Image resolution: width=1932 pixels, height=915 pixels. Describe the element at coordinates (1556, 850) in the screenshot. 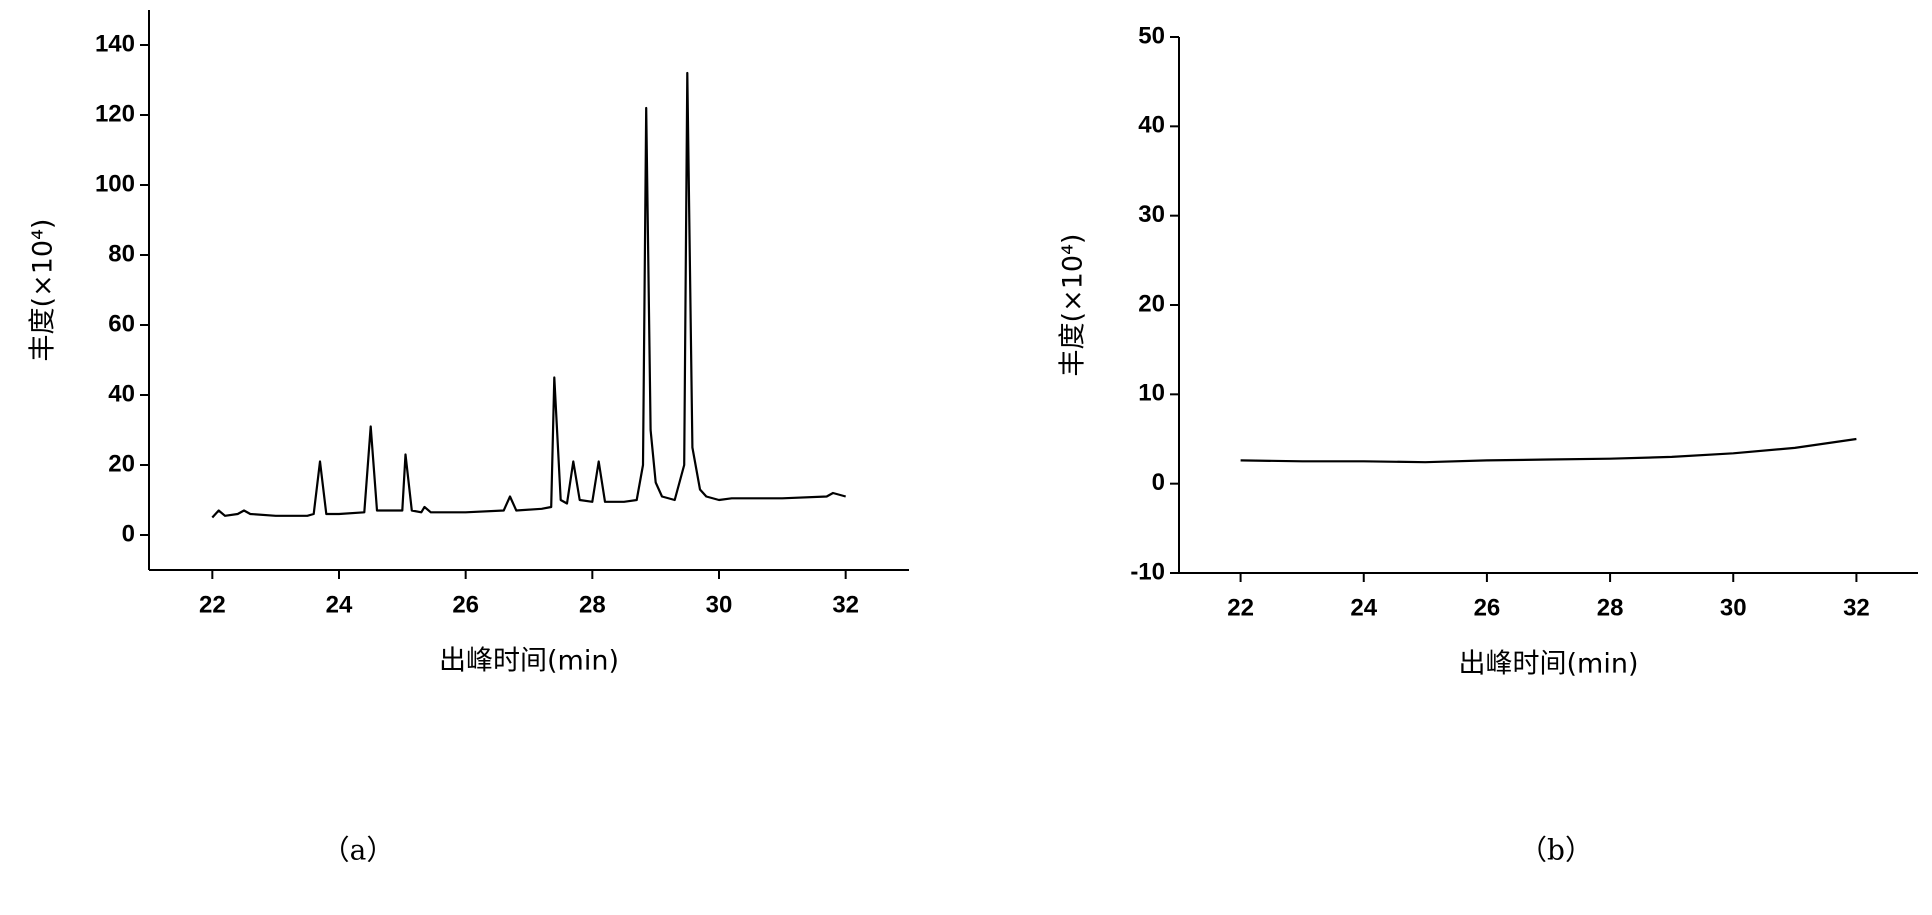

I see `caption: （b）` at that location.